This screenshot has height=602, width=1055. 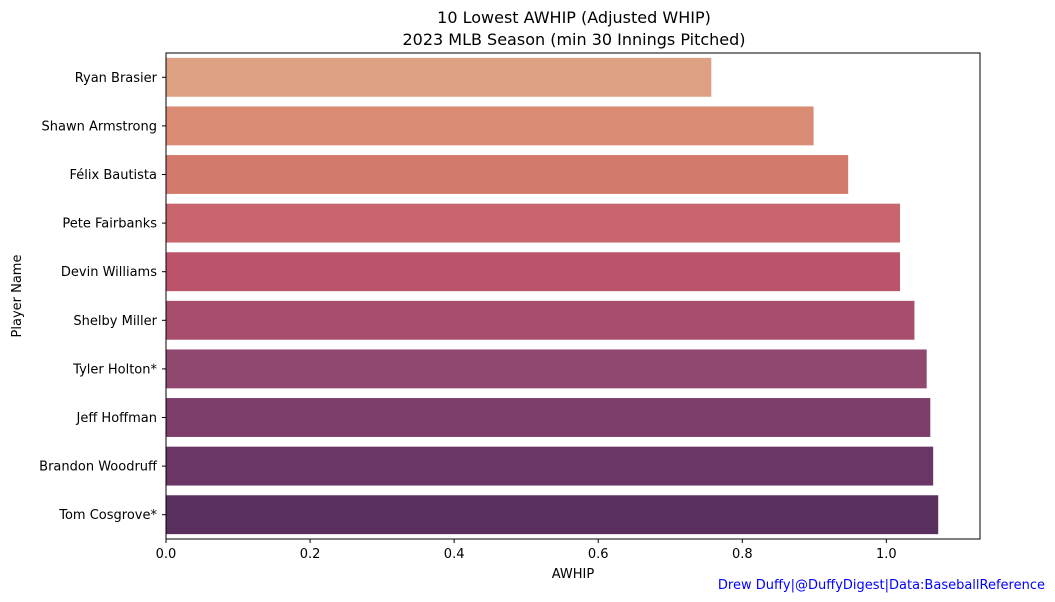 I want to click on y-tick-label: Shawn Armstrong, so click(x=99, y=126).